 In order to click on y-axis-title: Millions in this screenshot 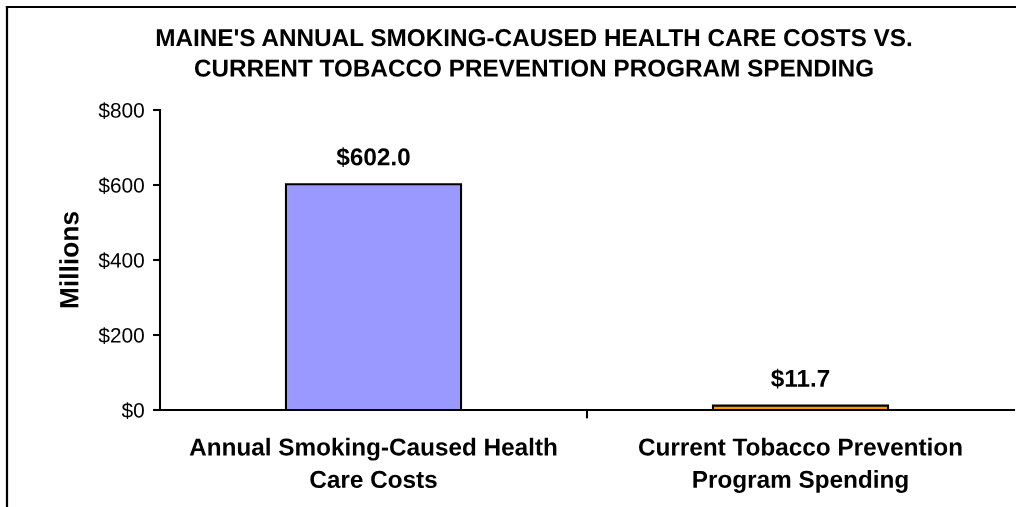, I will do `click(69, 259)`.